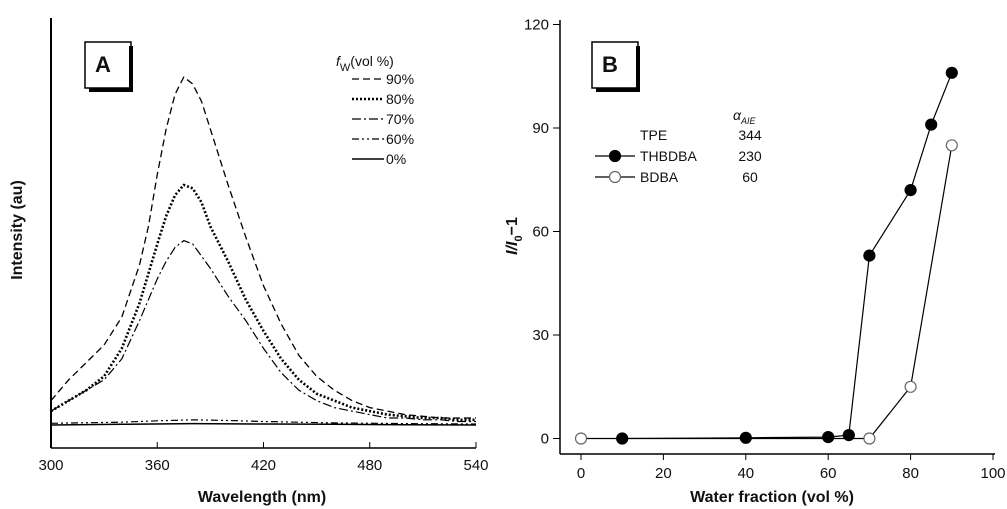 The width and height of the screenshot is (1007, 509). Describe the element at coordinates (475, 465) in the screenshot. I see `chart-a-x-tick-label: 540` at that location.